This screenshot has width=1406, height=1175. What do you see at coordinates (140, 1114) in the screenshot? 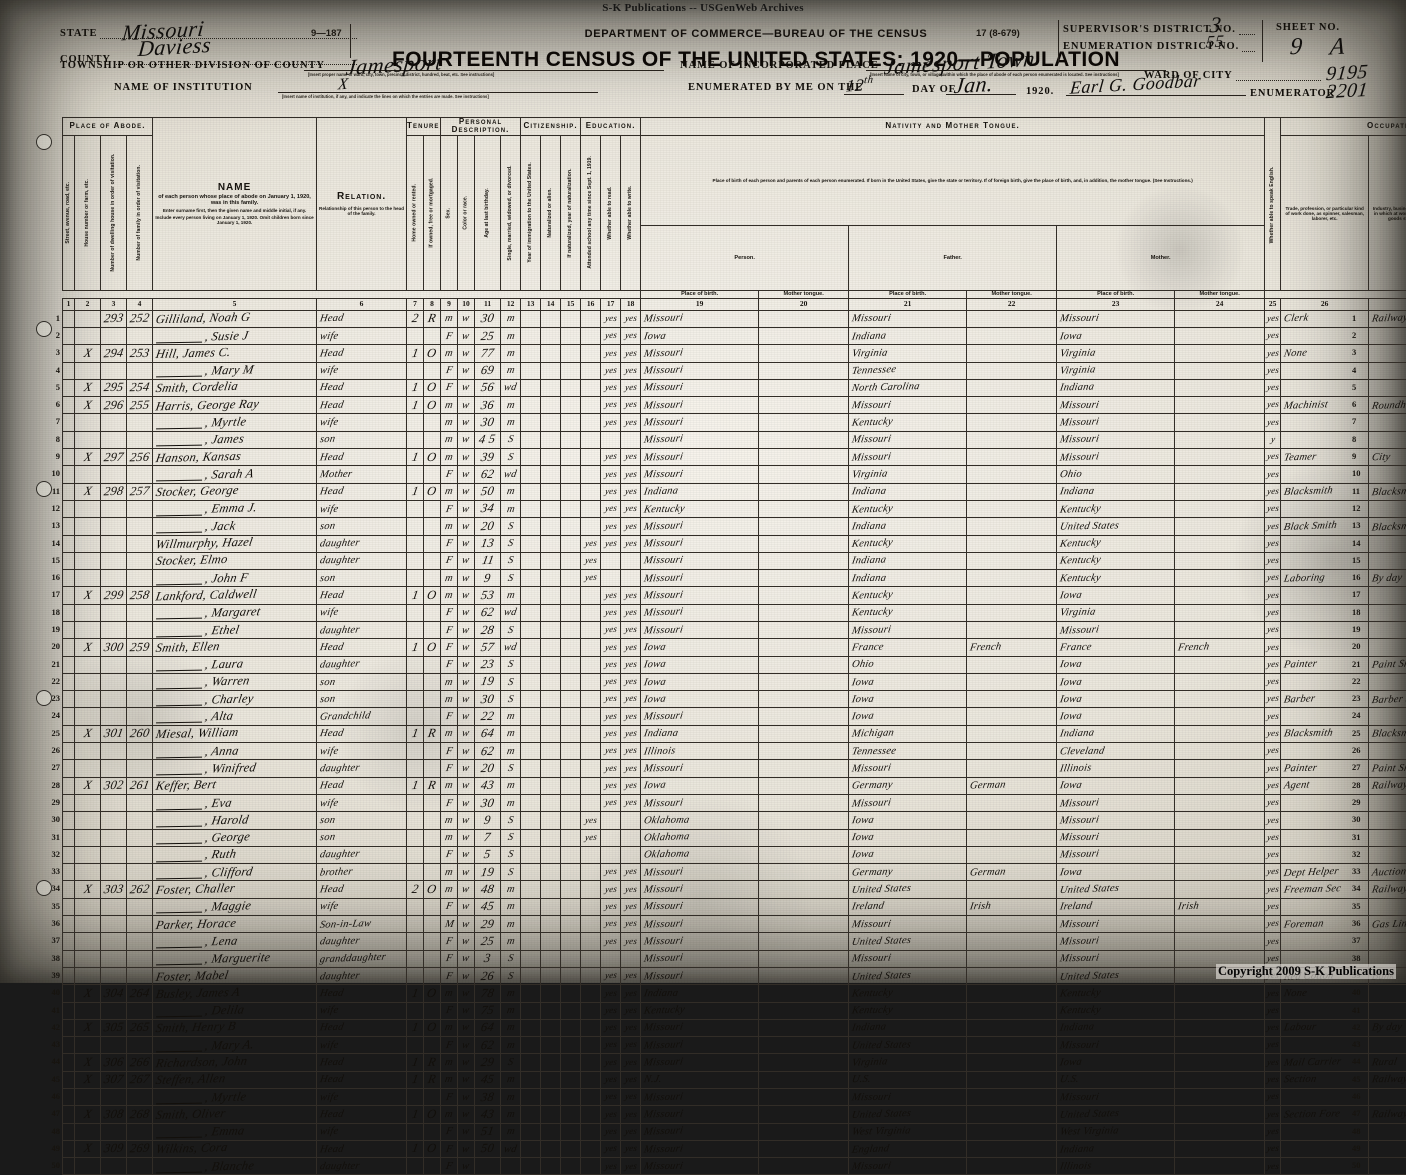
I see `cell-family: 268` at bounding box center [140, 1114].